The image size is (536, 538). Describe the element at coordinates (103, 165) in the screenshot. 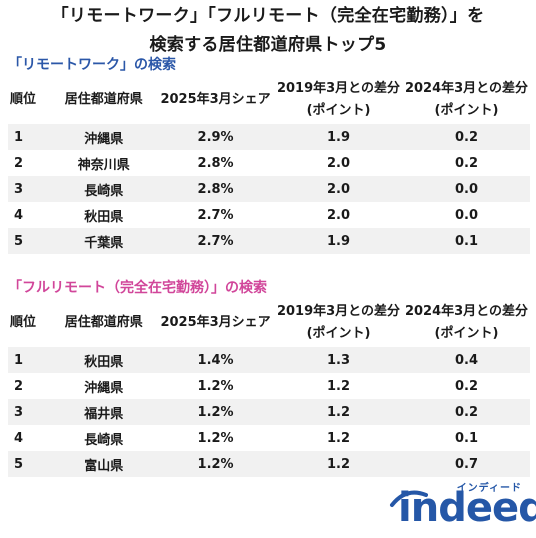

I see `prefecture-cell: 神奈川県` at that location.